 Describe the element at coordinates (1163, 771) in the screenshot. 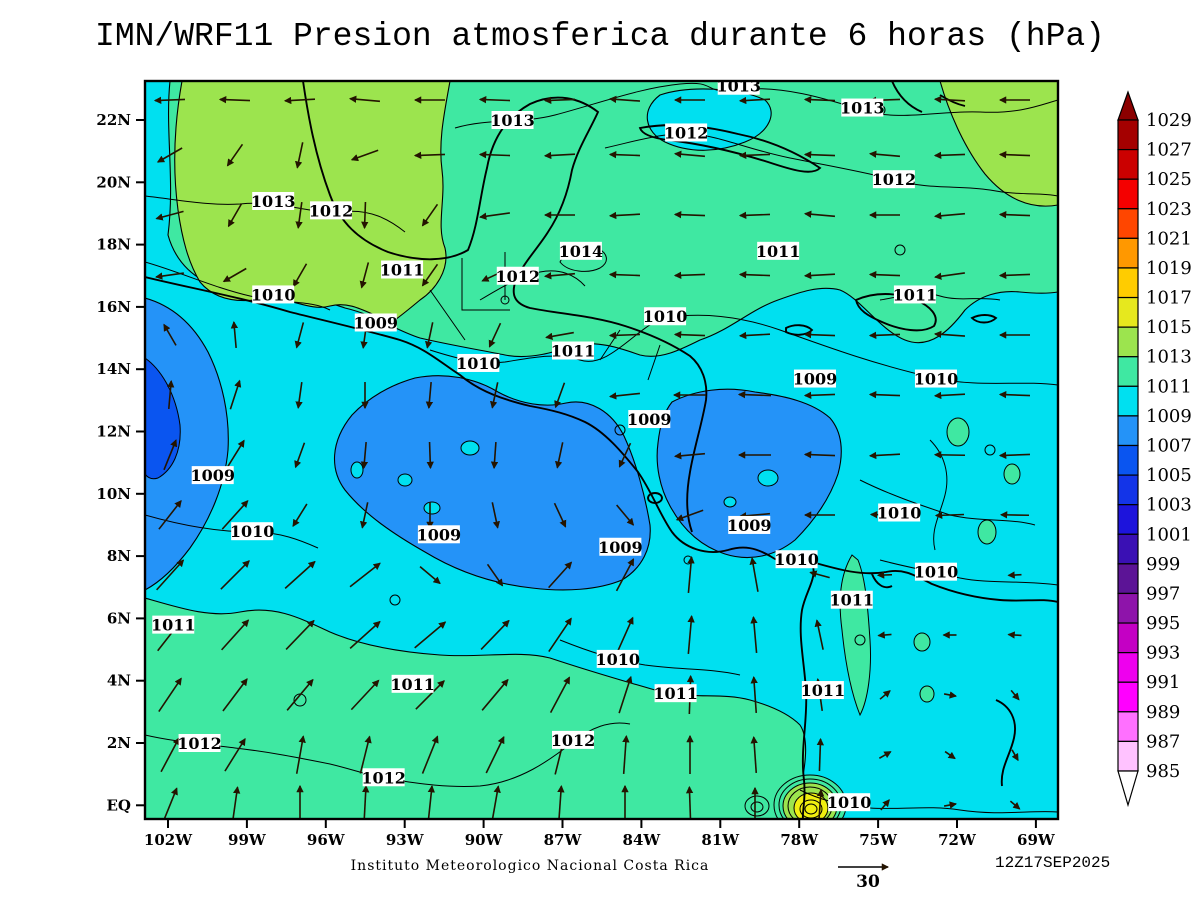

I see `colorbar-label: 985` at that location.